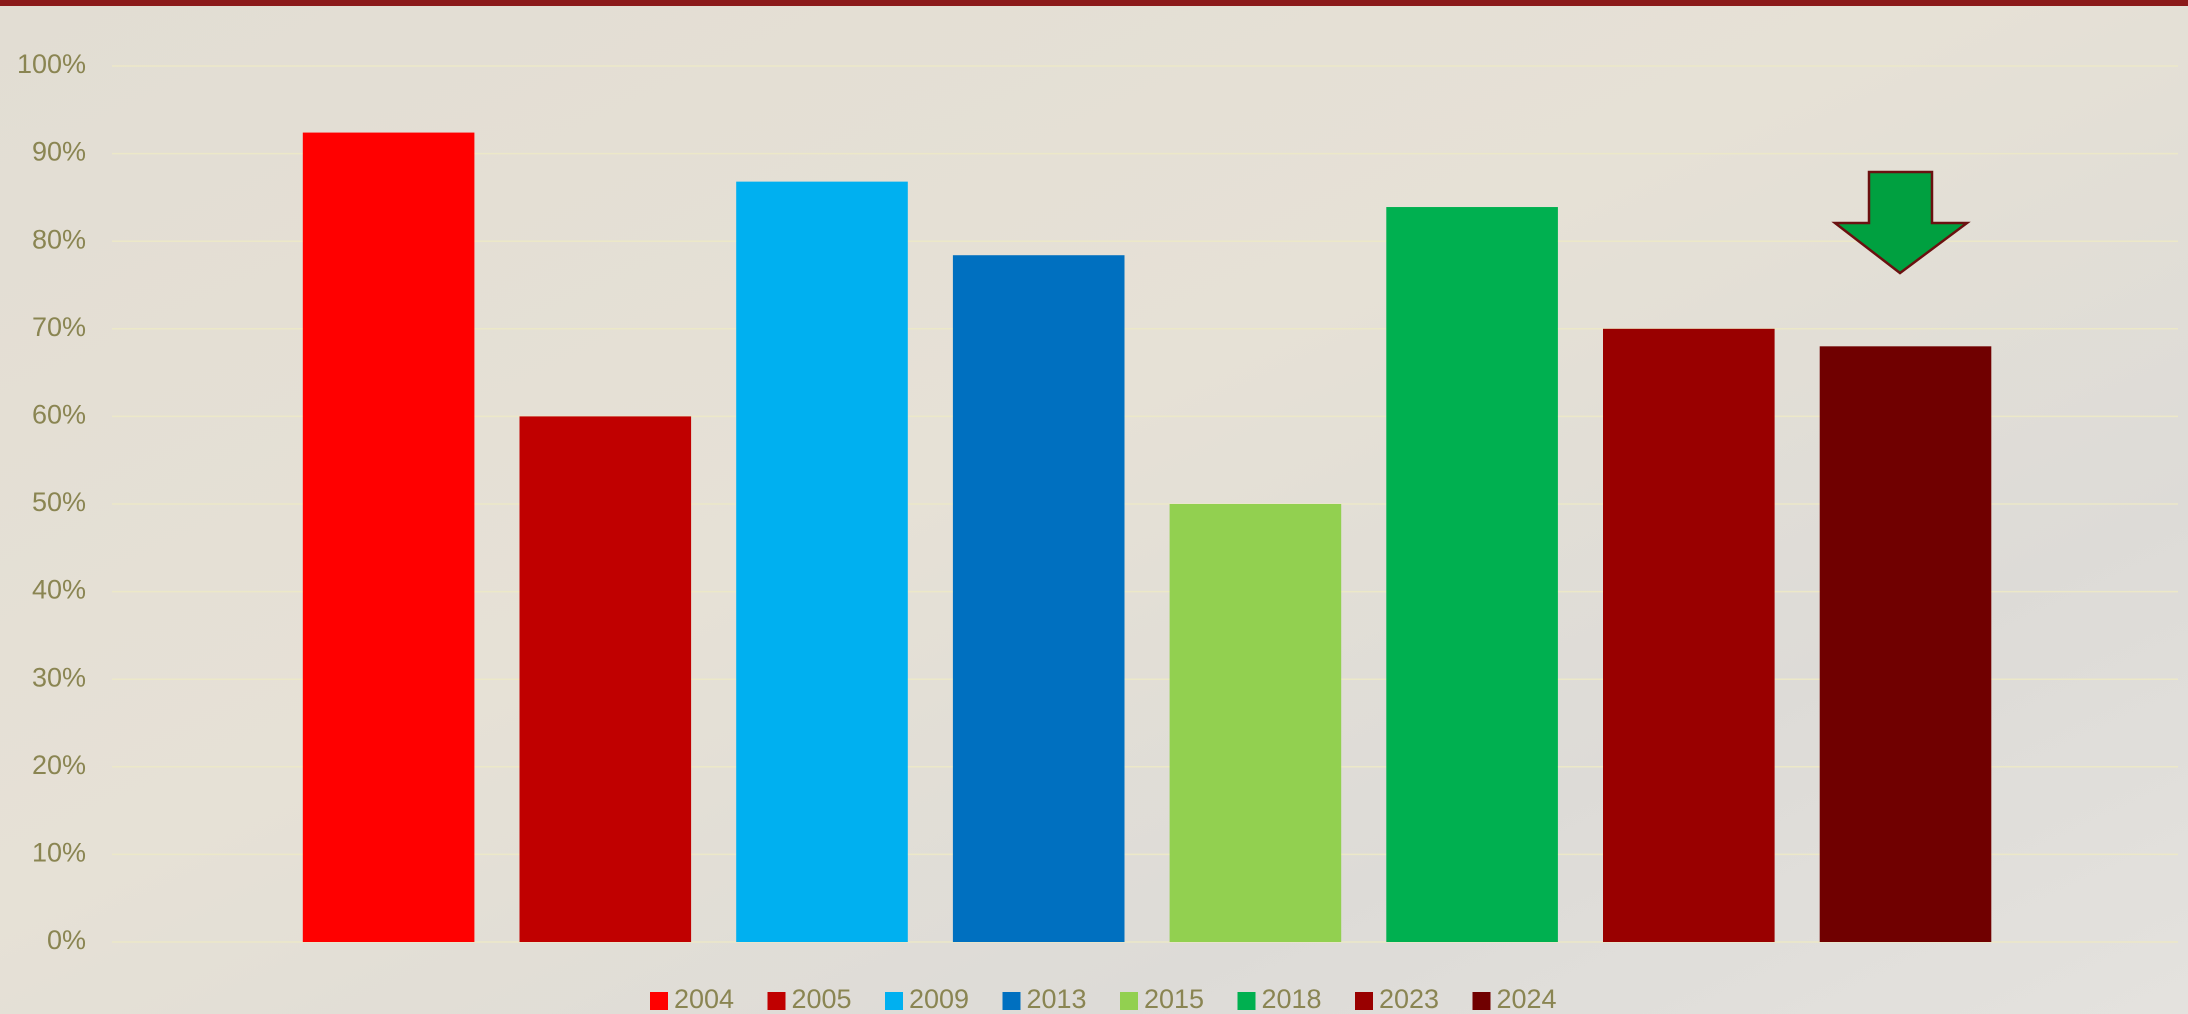  What do you see at coordinates (59, 415) in the screenshot?
I see `y-tick-label: 60%` at bounding box center [59, 415].